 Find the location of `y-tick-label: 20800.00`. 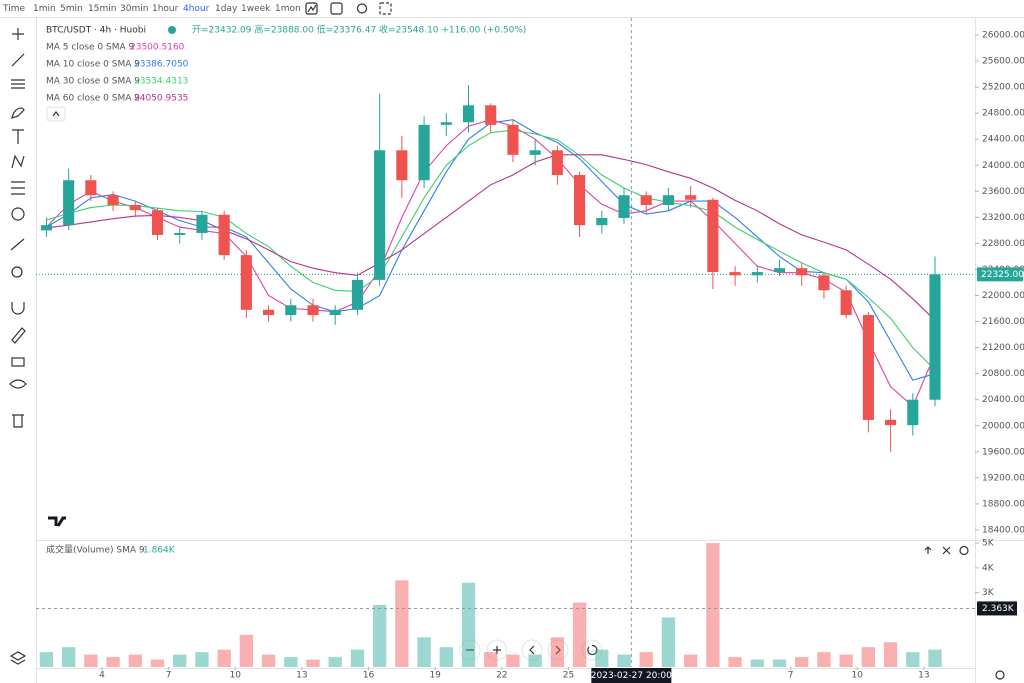

y-tick-label: 20800.00 is located at coordinates (1003, 374).